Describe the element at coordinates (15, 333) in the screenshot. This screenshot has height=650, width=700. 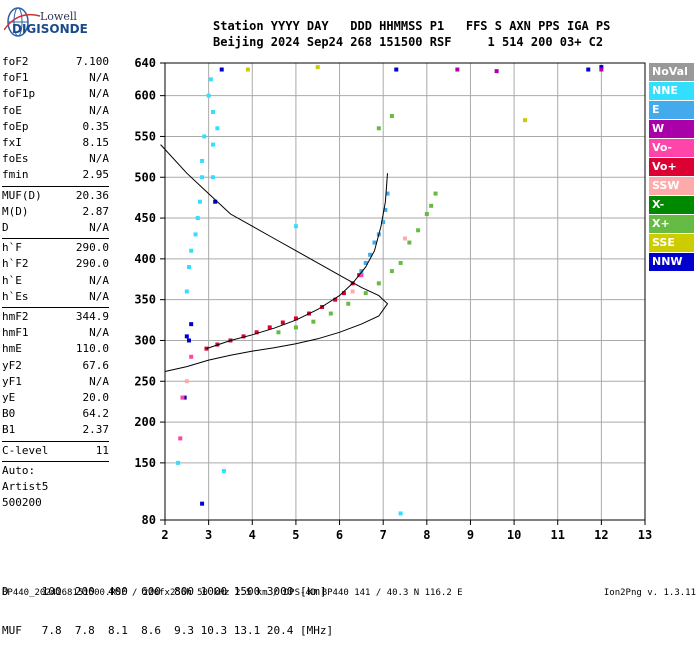
I see `param-label: hmF1` at that location.